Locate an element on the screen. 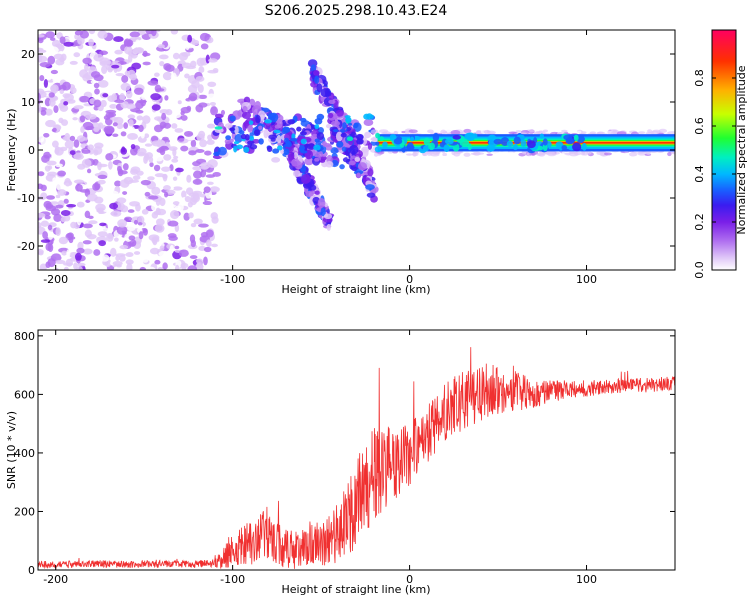 This screenshot has height=600, width=750. spectrogram-x-tick-label: -100 is located at coordinates (232, 279).